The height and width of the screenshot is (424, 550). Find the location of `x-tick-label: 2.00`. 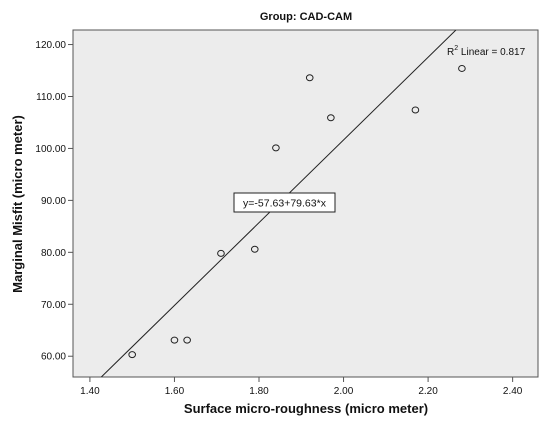

x-tick-label: 2.00 is located at coordinates (344, 391).